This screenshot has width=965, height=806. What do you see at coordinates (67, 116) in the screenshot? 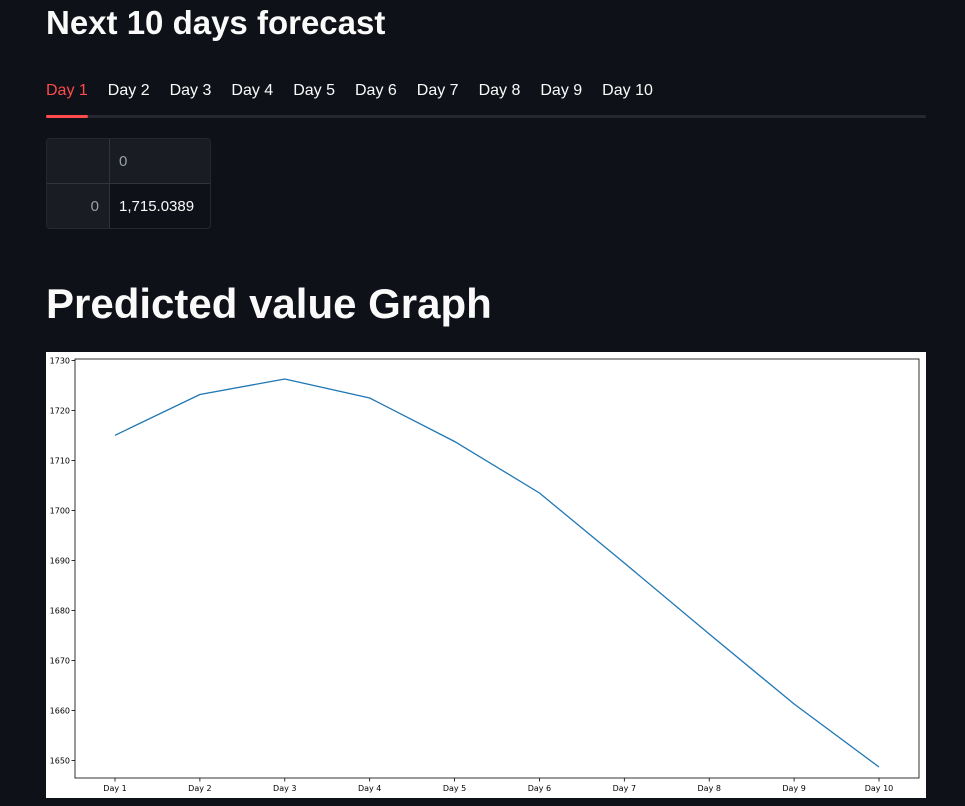
I see `active-tab-indicator` at bounding box center [67, 116].